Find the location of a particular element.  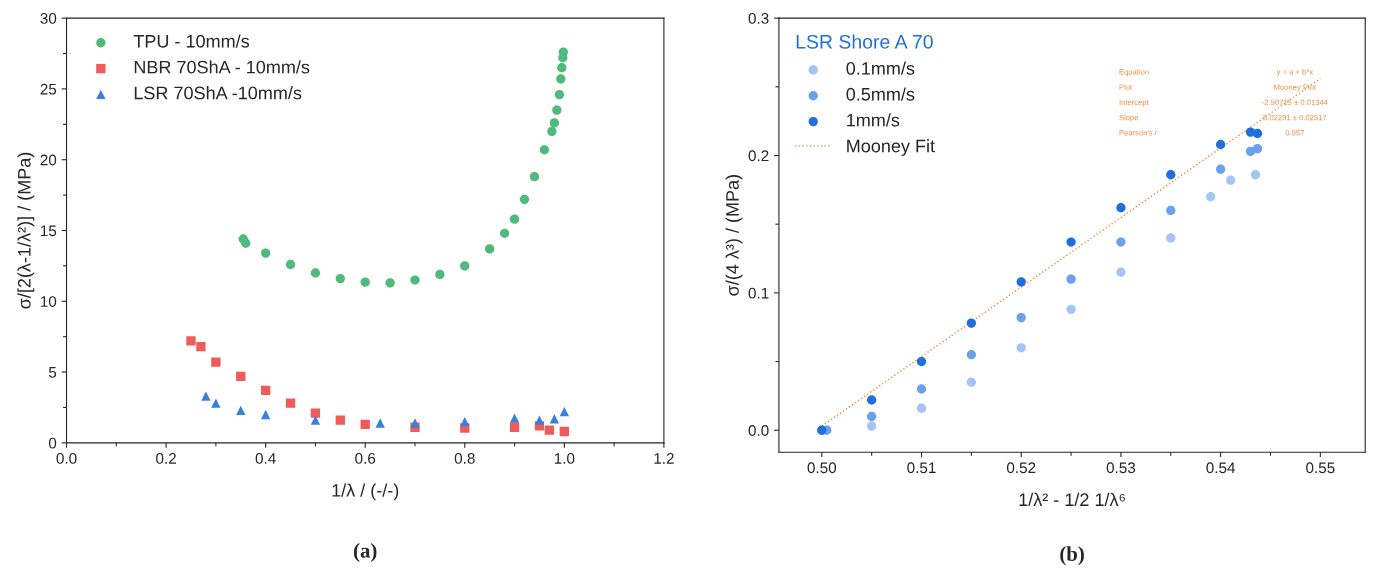

x-tick-label: 0.2 is located at coordinates (166, 458).